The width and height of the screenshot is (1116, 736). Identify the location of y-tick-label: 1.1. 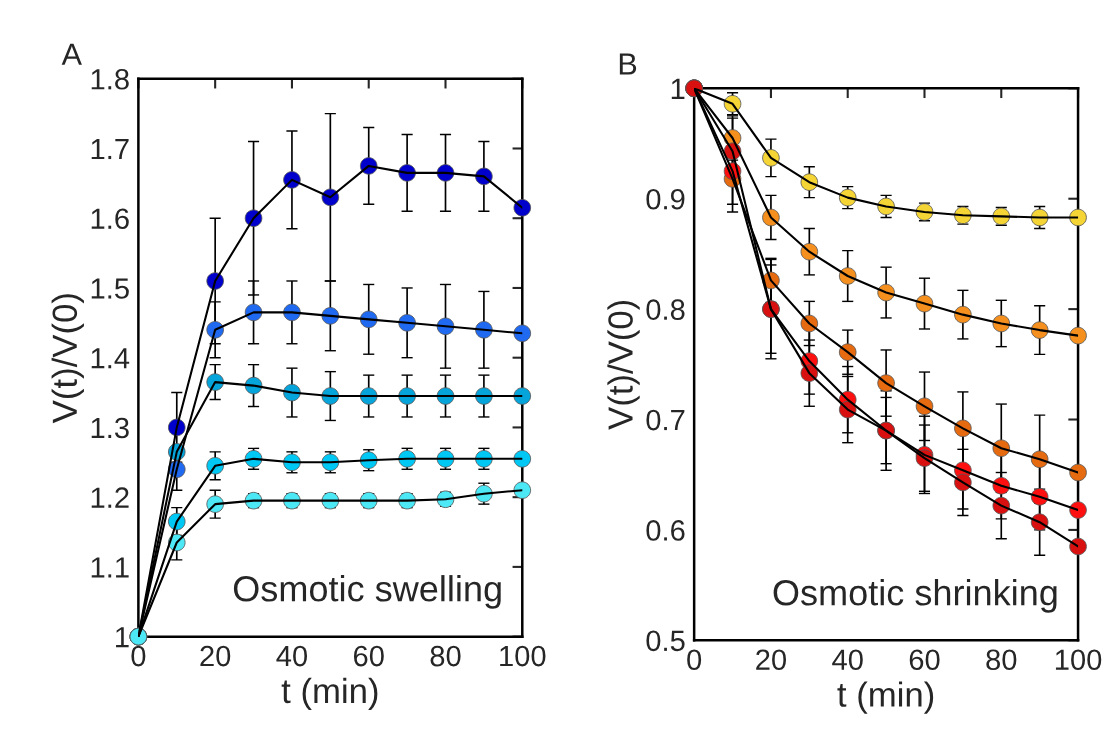
(110, 567).